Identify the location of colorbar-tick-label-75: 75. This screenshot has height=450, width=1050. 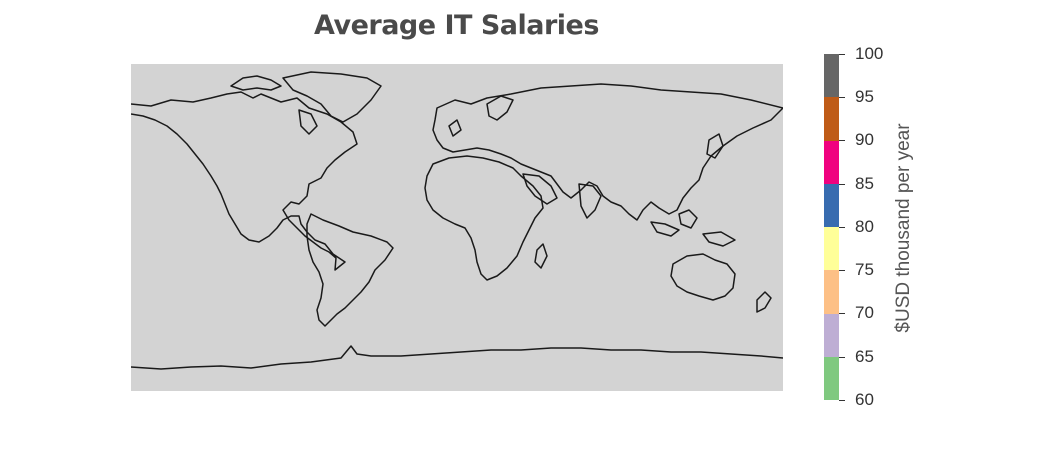
(864, 269).